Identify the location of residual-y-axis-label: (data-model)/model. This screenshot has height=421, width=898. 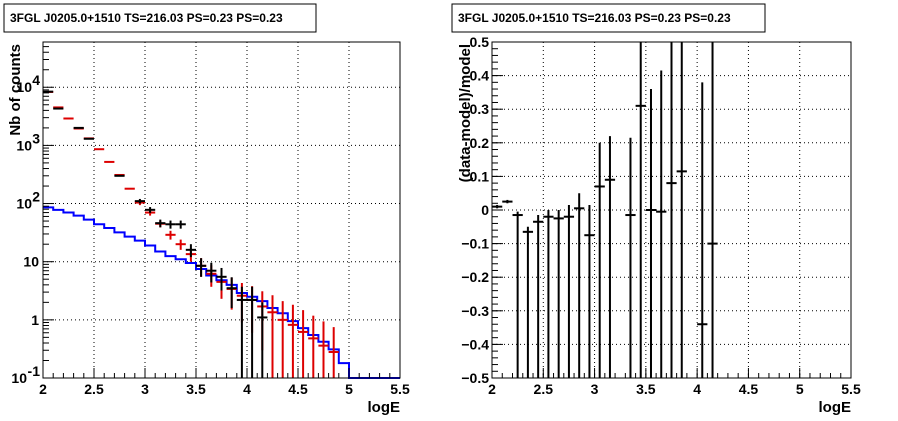
(465, 113).